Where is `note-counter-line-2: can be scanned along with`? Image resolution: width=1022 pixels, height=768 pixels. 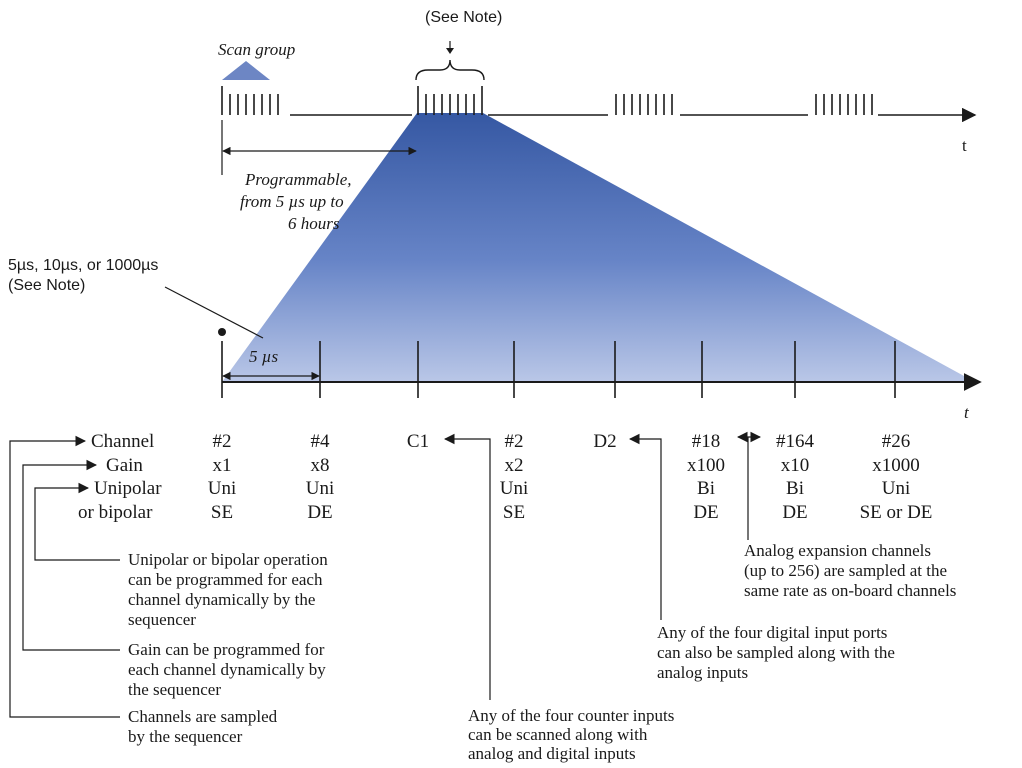
note-counter-line-2: can be scanned along with is located at coordinates (558, 734).